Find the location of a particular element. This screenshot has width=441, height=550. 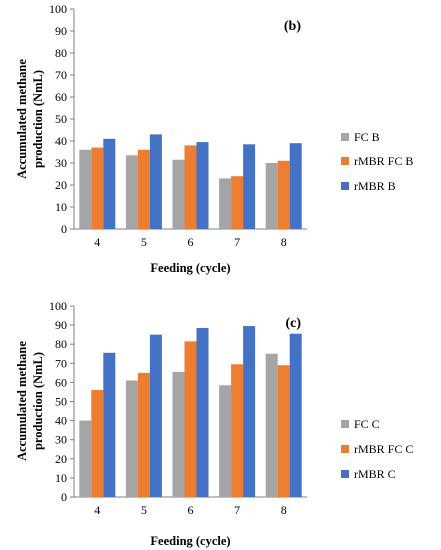

legend-label: rMBR FC B is located at coordinates (383, 161).